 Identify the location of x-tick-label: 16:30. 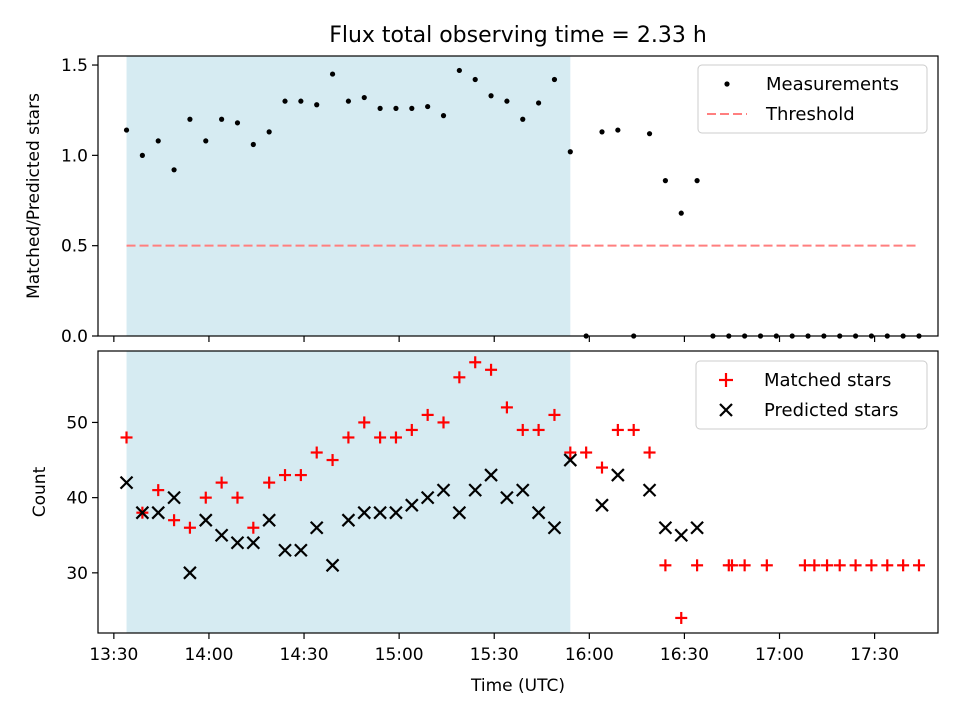
(684, 655).